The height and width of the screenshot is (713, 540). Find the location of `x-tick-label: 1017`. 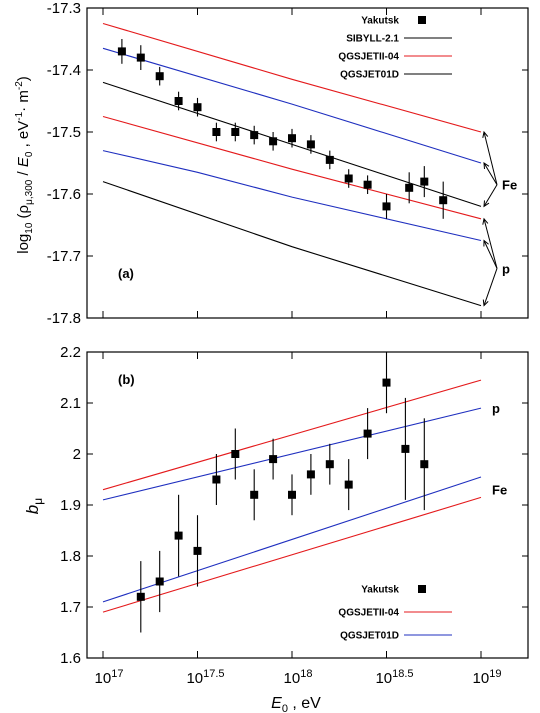

x-tick-label: 1017 is located at coordinates (109, 677).